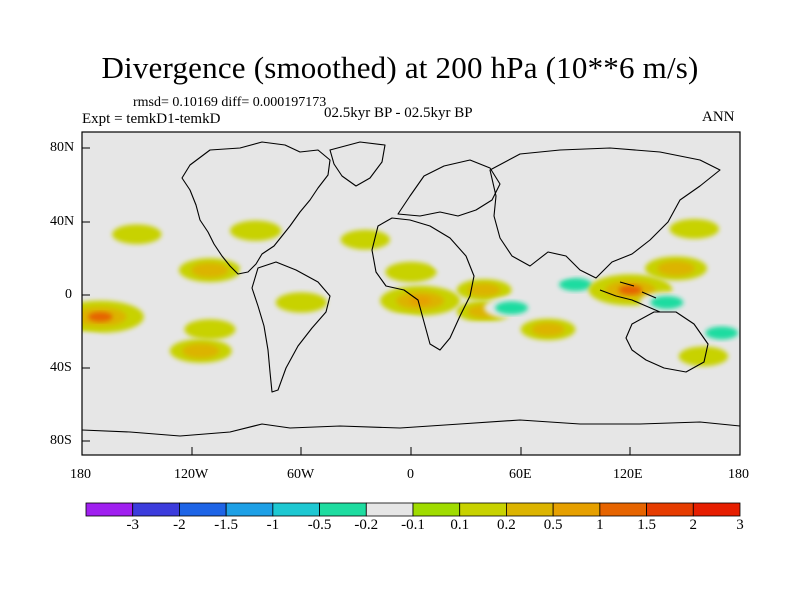 The width and height of the screenshot is (800, 600). Describe the element at coordinates (410, 474) in the screenshot. I see `x-tick-0: 0` at that location.